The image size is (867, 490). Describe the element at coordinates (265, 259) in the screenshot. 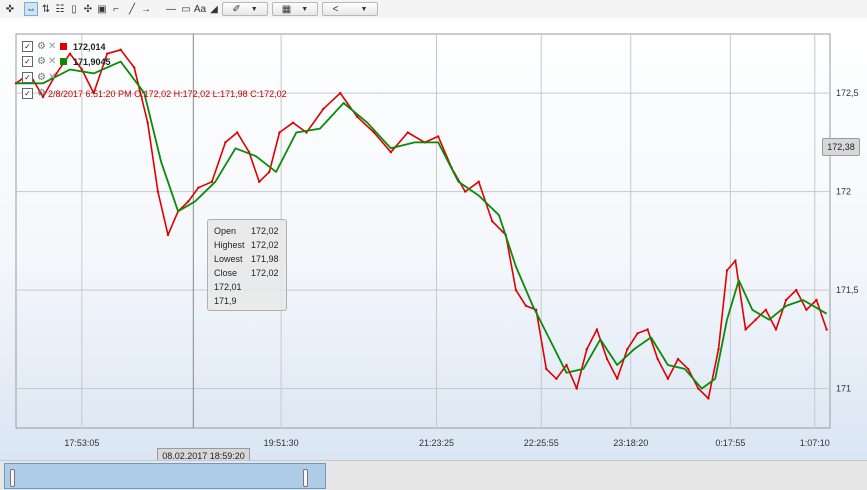

I see `tooltip-value: 171,98` at that location.